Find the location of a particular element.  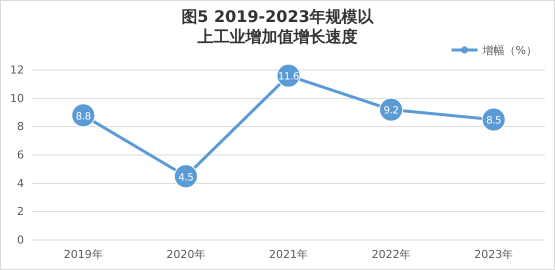

y-tick-label: 8 is located at coordinates (20, 127).